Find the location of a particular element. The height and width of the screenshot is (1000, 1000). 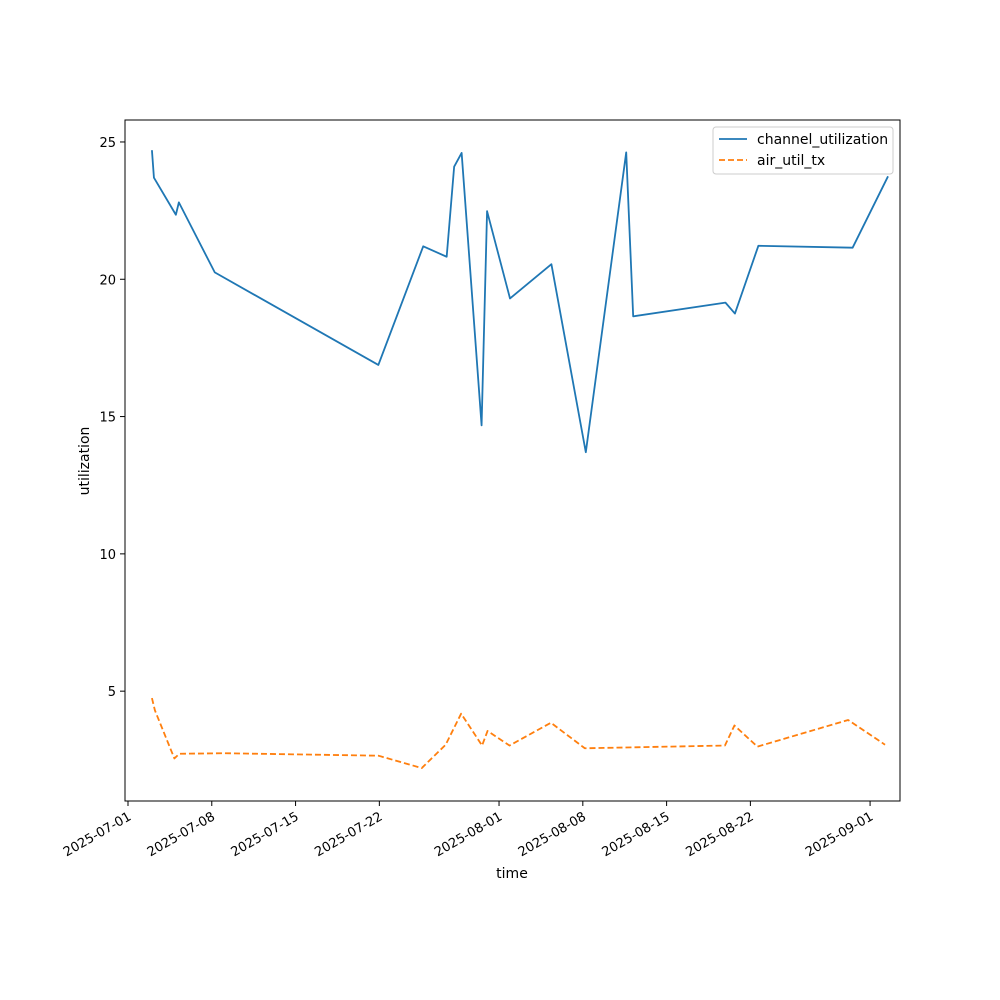

x-tick-label: 2025-07-08 is located at coordinates (181, 834).